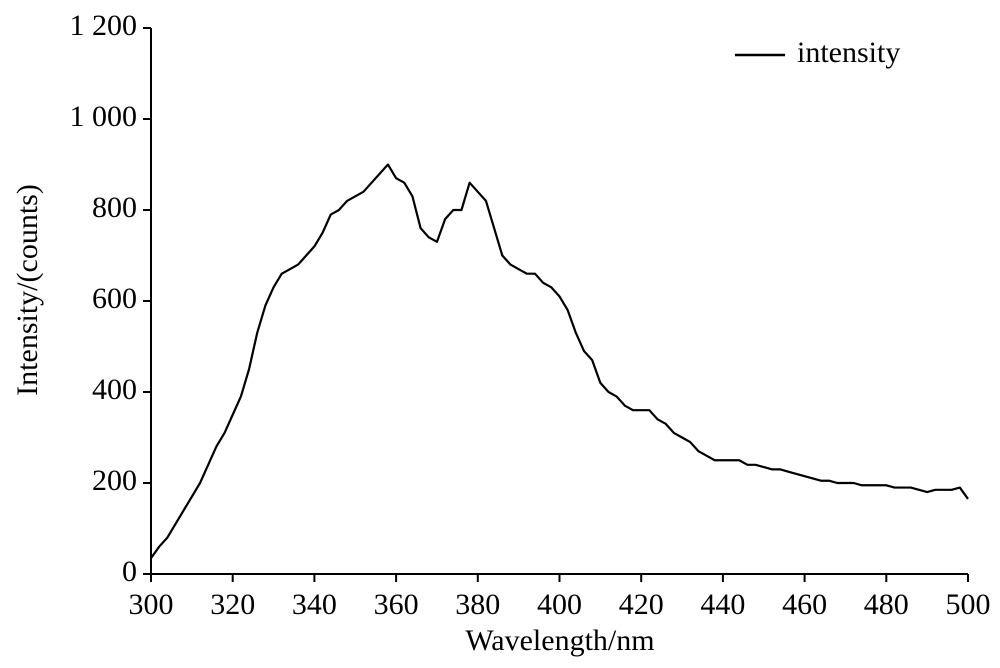 This screenshot has width=1000, height=668. What do you see at coordinates (396, 604) in the screenshot?
I see `x-tick-label: 360` at bounding box center [396, 604].